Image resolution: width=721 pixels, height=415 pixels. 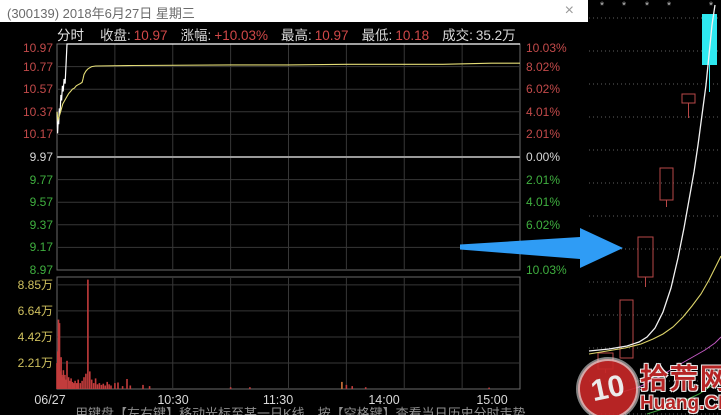 What do you see at coordinates (300, 410) in the screenshot?
I see `keyboard-help-text: 用键盘【左右键】移动光标至某一日K线，按【空格键】查看当日历史分时走势` at bounding box center [300, 410].